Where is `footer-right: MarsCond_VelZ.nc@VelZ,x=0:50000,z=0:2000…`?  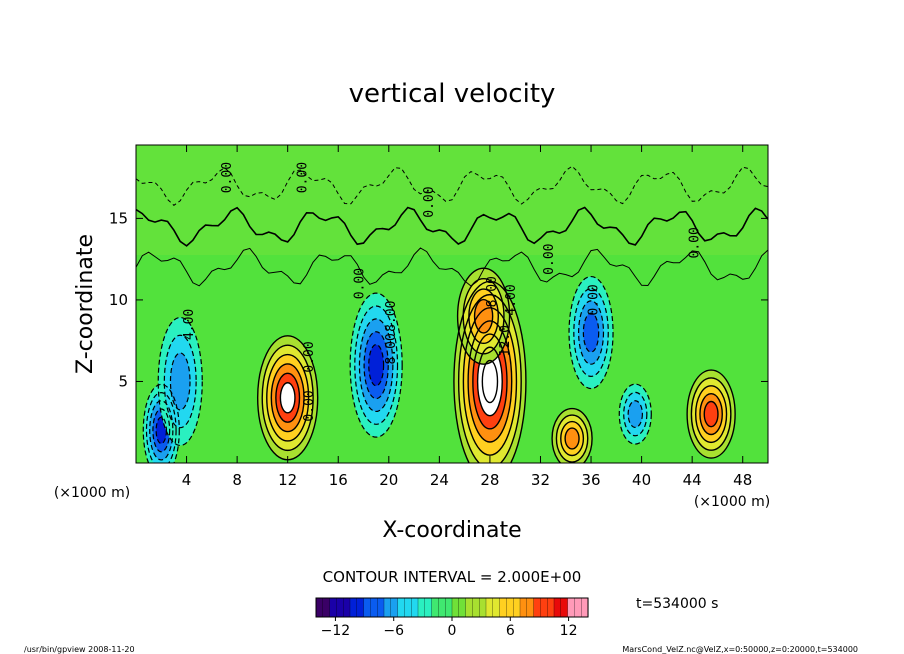 footer-right: MarsCond_VelZ.nc@VelZ,x=0:50000,z=0:2000… is located at coordinates (740, 649).